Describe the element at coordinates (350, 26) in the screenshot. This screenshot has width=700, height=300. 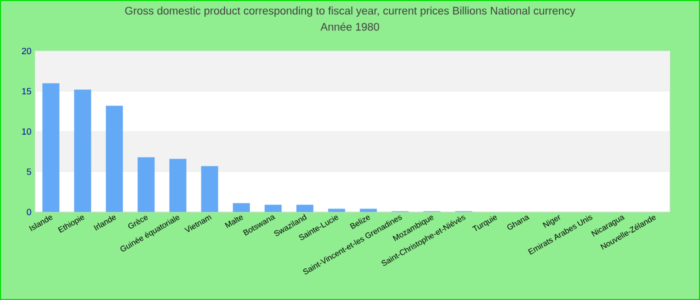
I see `chart-subtitle: Année 1980` at that location.